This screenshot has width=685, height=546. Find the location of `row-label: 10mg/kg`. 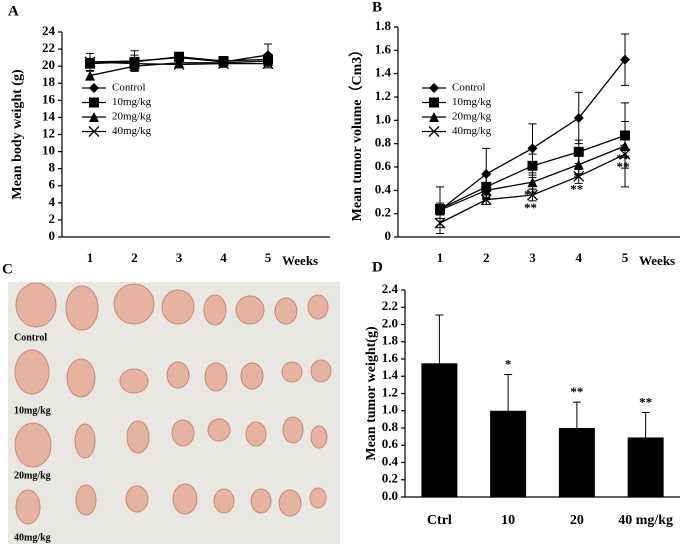

row-label: 10mg/kg is located at coordinates (32, 410).